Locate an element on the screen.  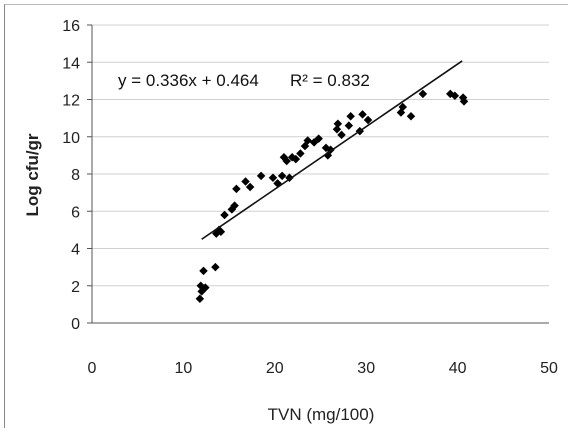
y-tick-label: 4 is located at coordinates (75, 250).